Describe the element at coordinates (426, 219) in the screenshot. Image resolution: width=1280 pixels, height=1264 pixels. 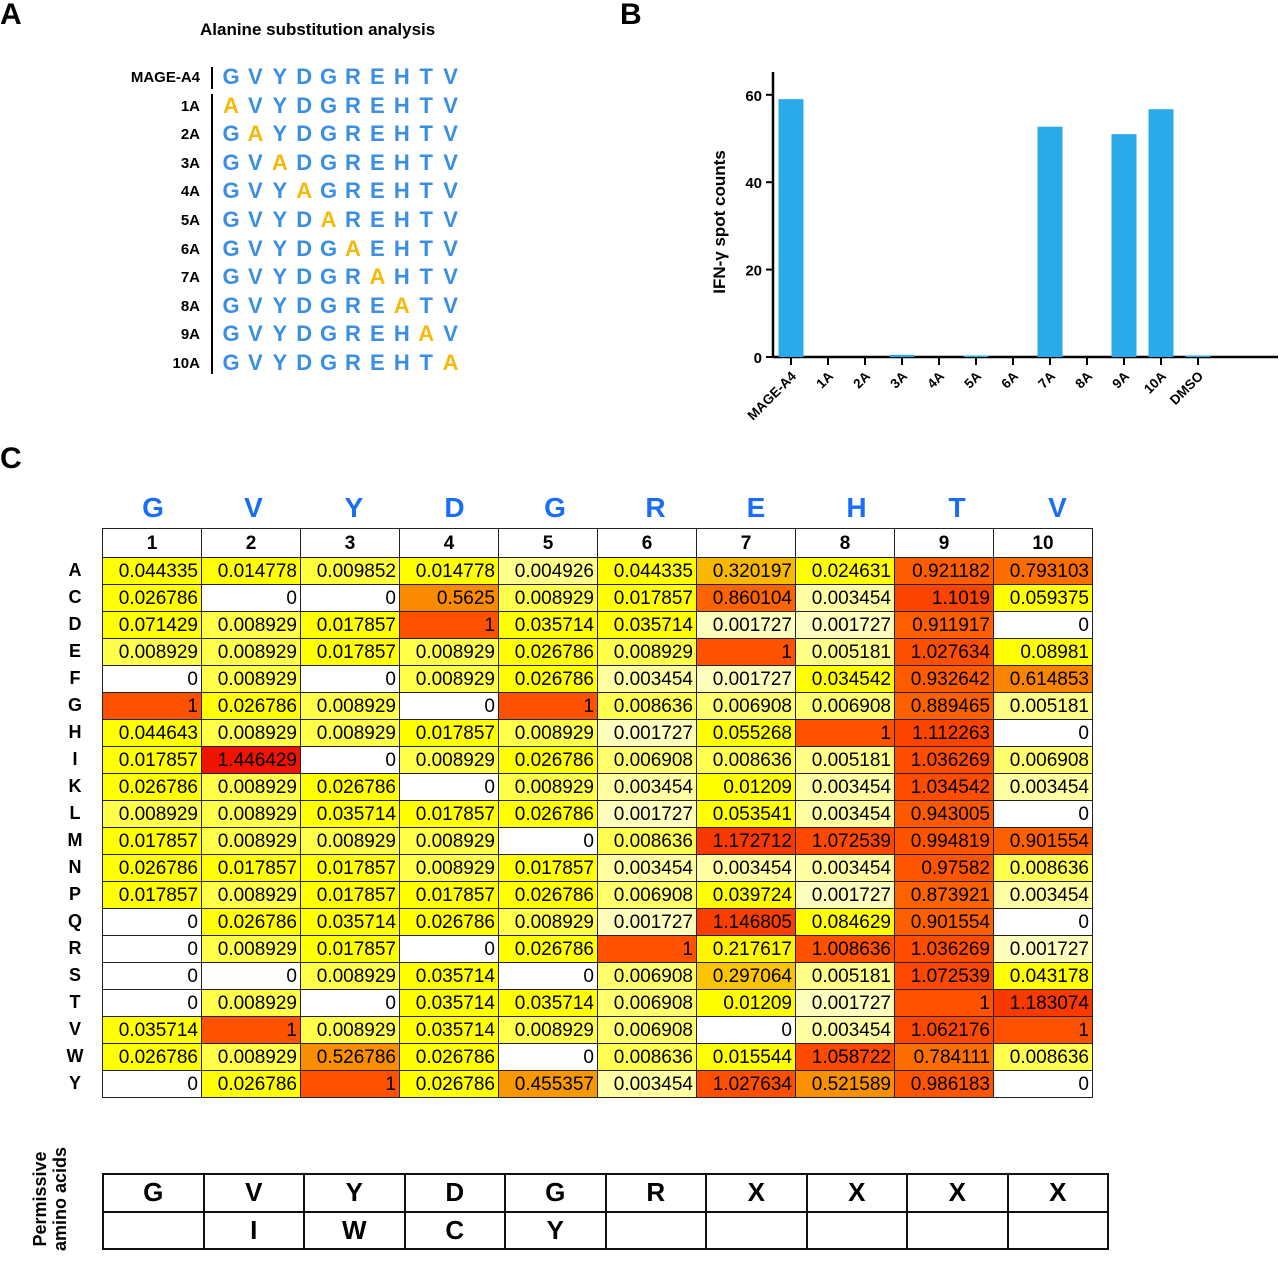
I see `residue: T` at that location.